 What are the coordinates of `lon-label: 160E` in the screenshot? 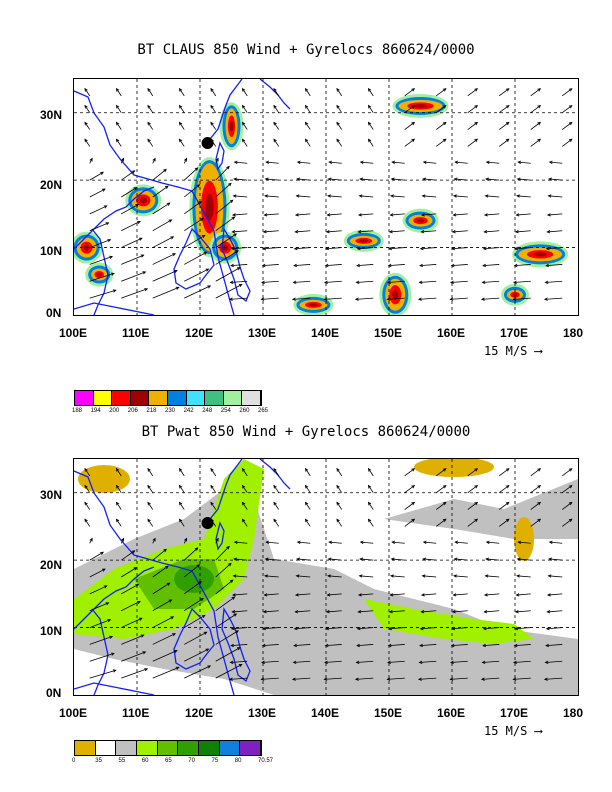 It's located at (451, 713).